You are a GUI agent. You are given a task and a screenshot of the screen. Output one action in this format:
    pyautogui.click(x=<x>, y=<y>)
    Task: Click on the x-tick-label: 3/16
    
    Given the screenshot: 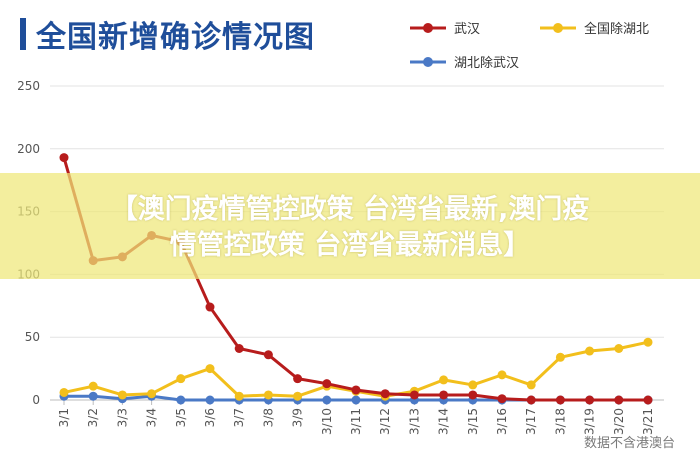 What is the action you would take?
    pyautogui.click(x=502, y=421)
    